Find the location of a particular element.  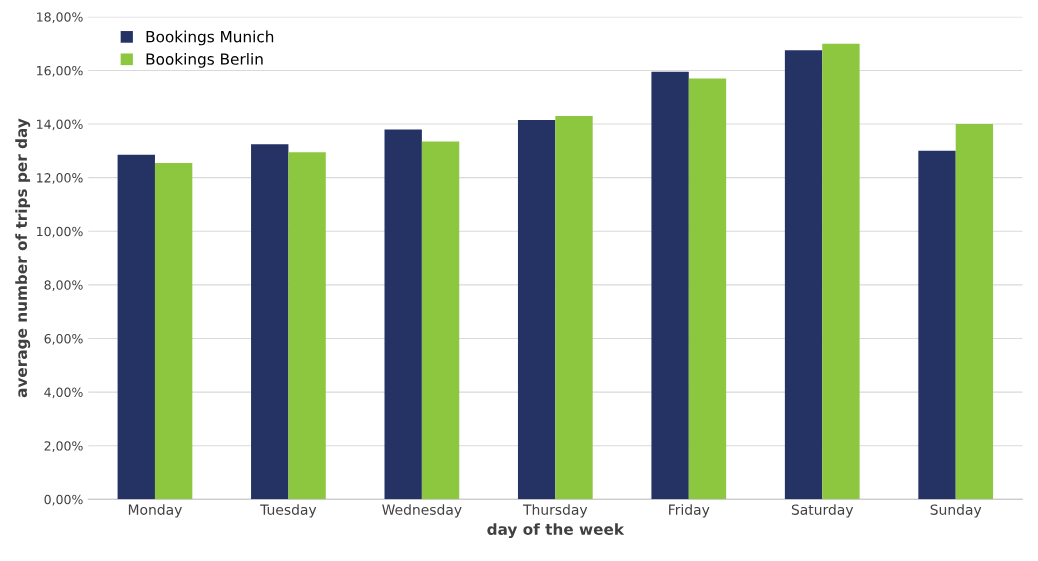

x-tick-label: Wednesday is located at coordinates (422, 511).